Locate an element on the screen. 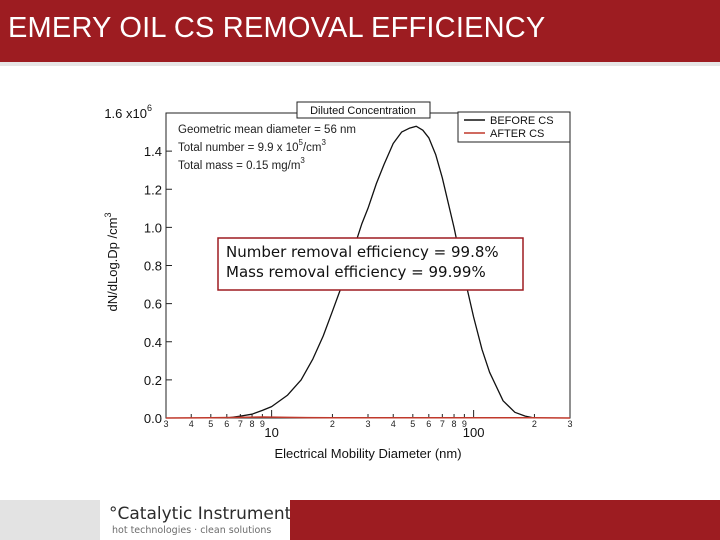 This screenshot has height=540, width=720. legend-after: AFTER CS is located at coordinates (517, 134).